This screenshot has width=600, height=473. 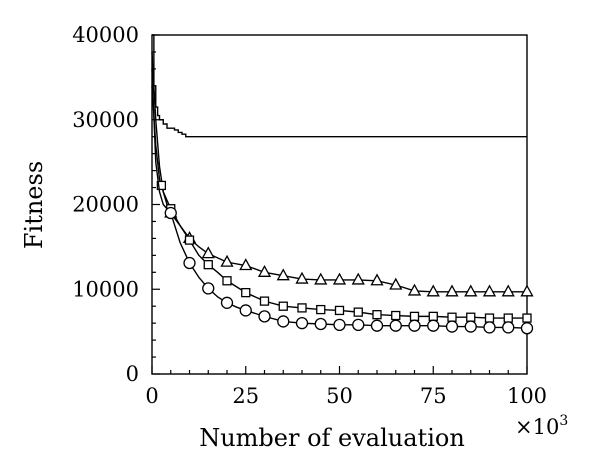 What do you see at coordinates (332, 438) in the screenshot?
I see `x-axis-label: Number of evaluation` at bounding box center [332, 438].